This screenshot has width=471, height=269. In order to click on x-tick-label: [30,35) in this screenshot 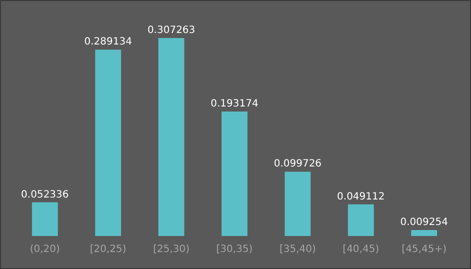, I will do `click(234, 249)`.